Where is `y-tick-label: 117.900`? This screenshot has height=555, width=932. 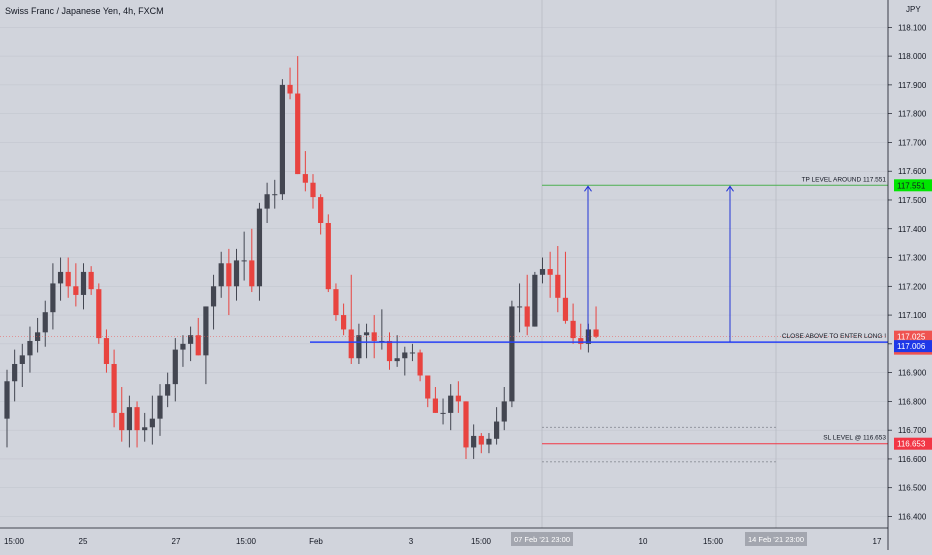 y-tick-label: 117.900 is located at coordinates (912, 85).